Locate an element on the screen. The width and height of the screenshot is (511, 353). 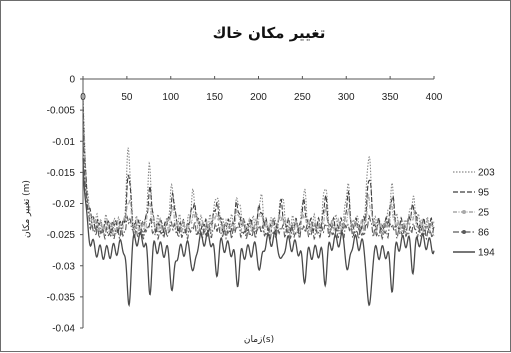
y-tick-label: -0.03 is located at coordinates (63, 266).